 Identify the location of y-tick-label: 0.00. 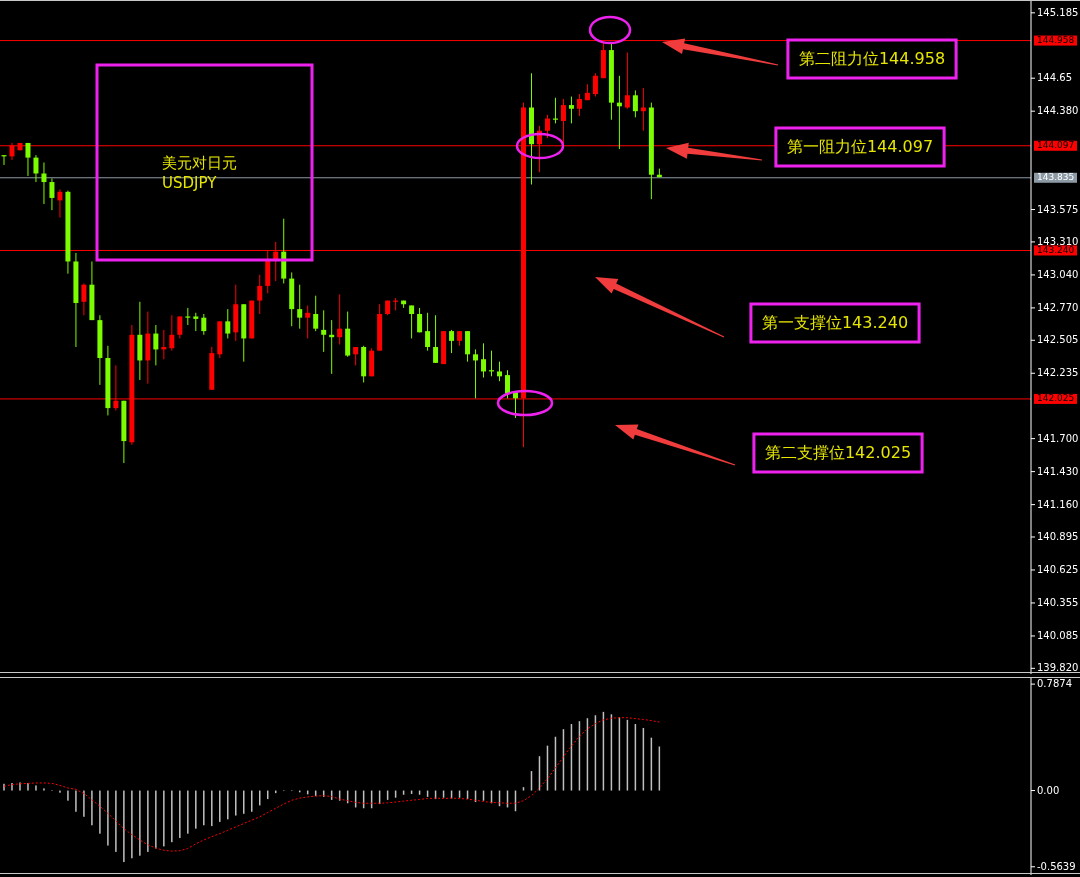
(1048, 790).